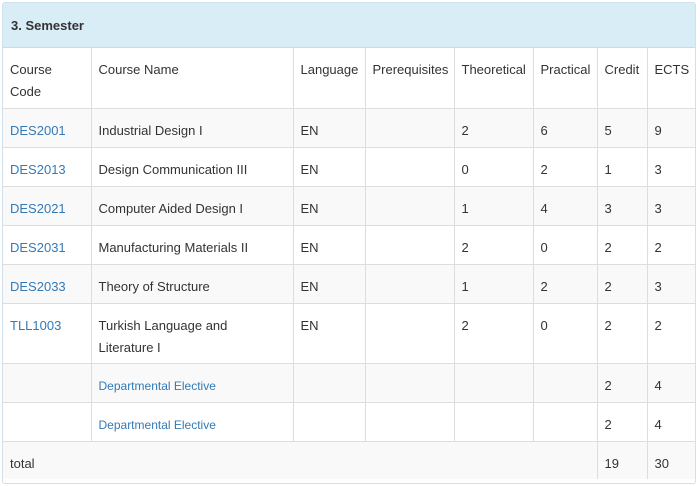 Image resolution: width=700 pixels, height=486 pixels. I want to click on table-row: DES2033 Theory of Structure EN 1 2 2 3, so click(349, 283).